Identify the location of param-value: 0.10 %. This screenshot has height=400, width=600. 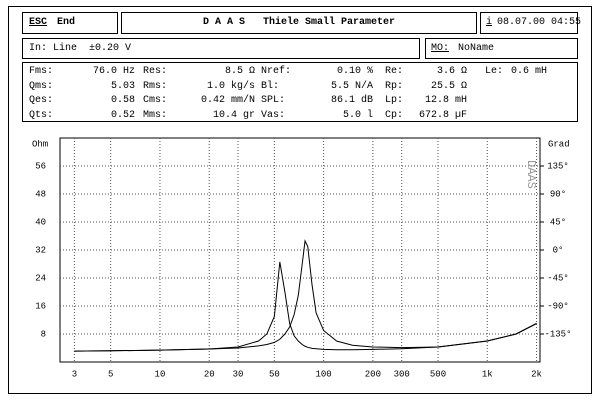
(354, 71).